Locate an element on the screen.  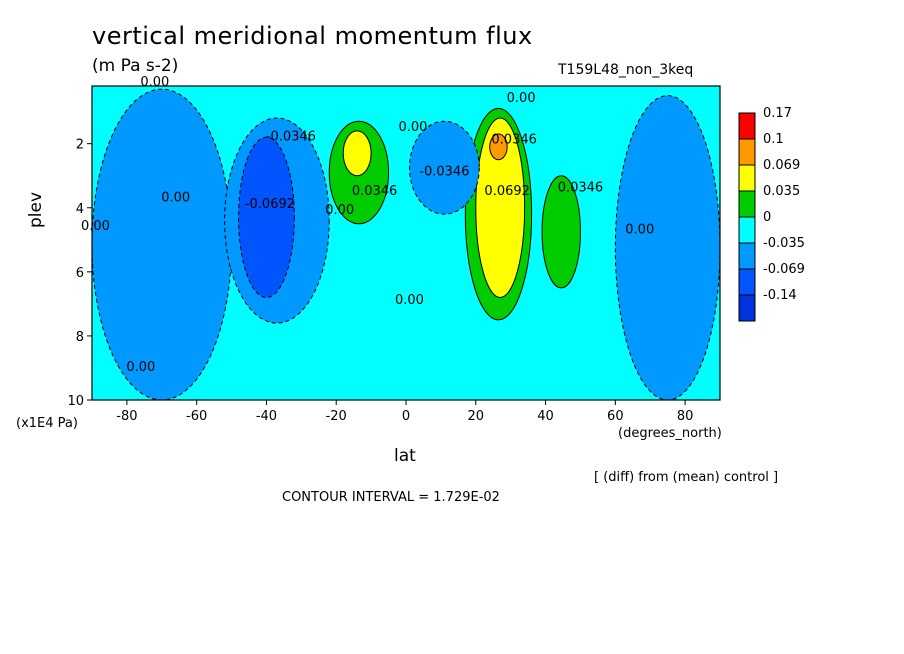
y-tick-label-2: 6 is located at coordinates (80, 273).